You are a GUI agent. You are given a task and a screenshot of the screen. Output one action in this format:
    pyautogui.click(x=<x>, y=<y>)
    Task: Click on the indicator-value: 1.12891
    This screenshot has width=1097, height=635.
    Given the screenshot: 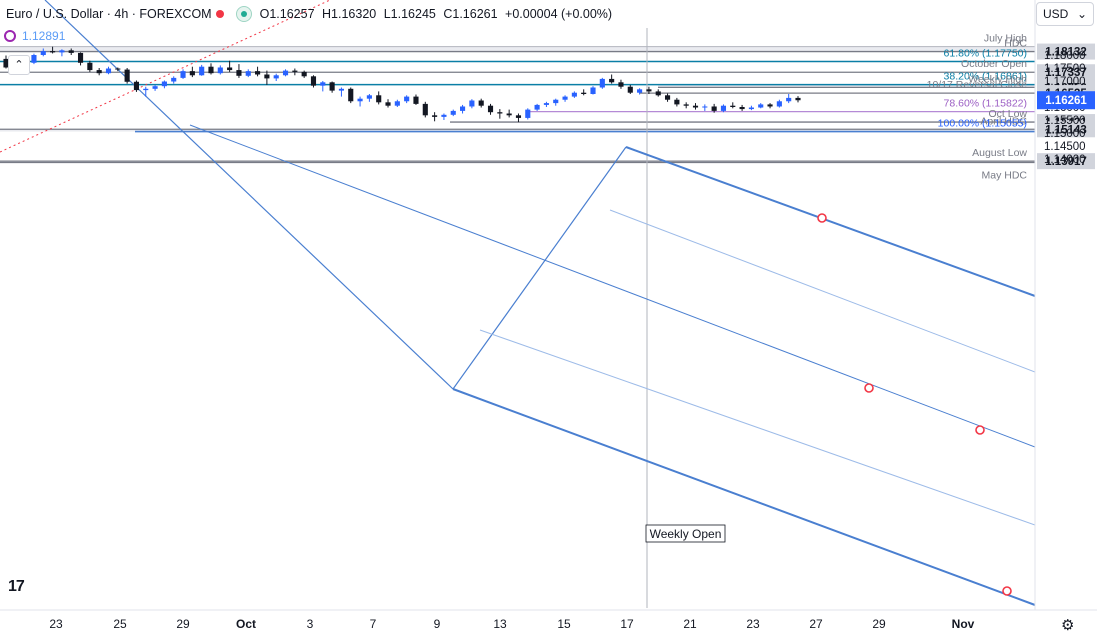 What is the action you would take?
    pyautogui.click(x=44, y=36)
    